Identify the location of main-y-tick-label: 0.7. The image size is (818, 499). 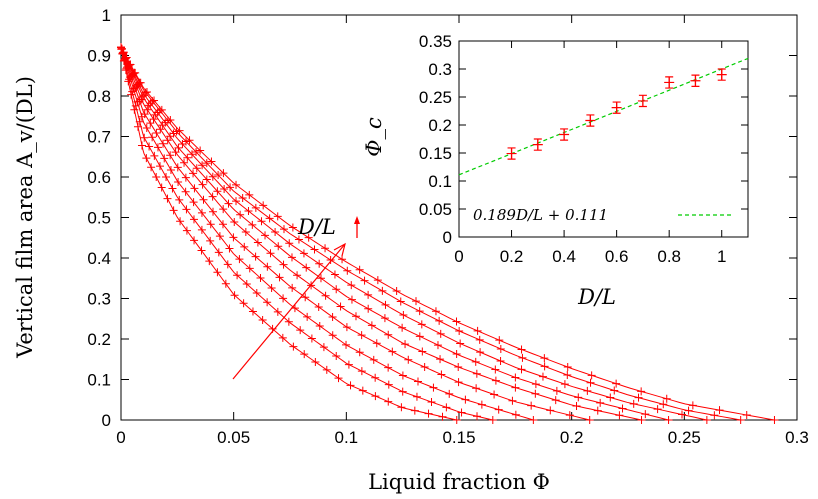
(99, 137).